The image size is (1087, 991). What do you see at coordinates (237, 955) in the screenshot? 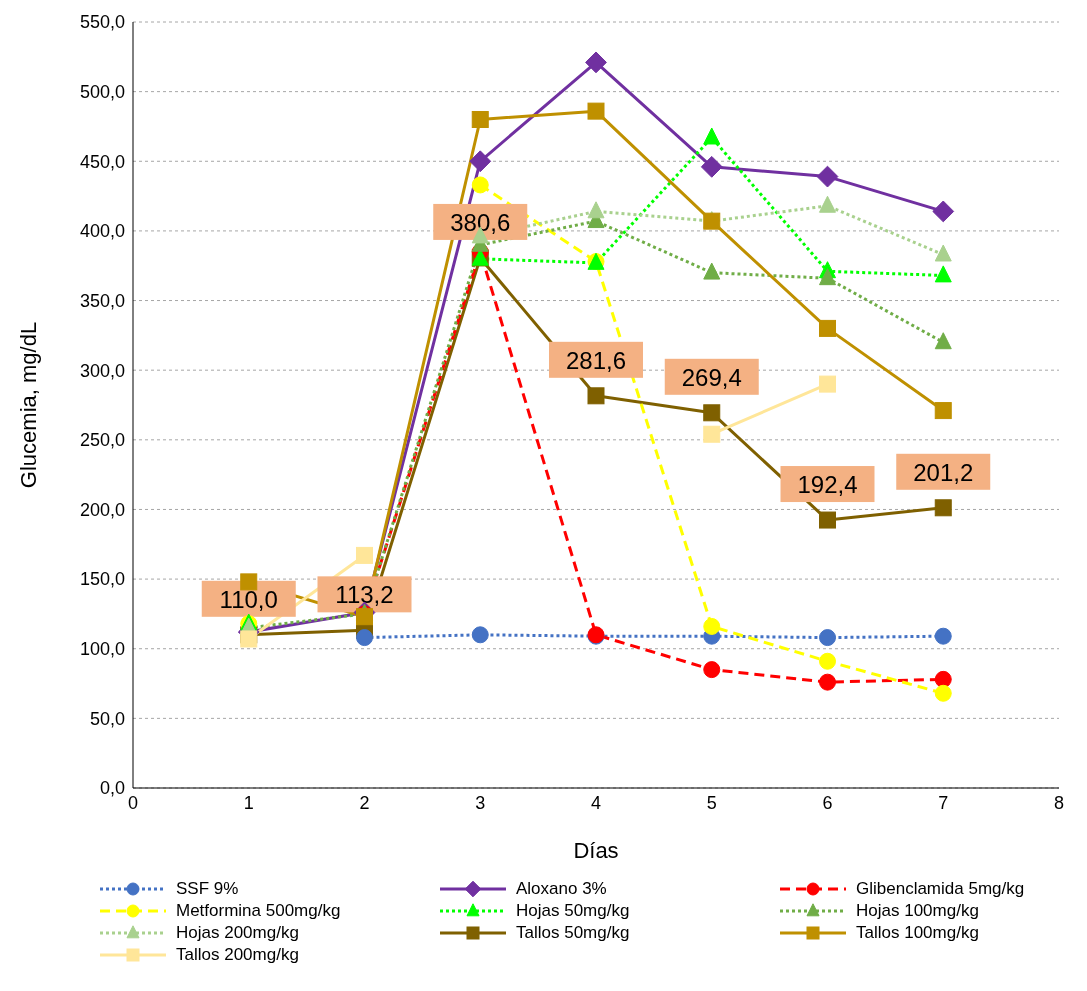
I see `legend-label: Tallos 200mg/kg` at bounding box center [237, 955].